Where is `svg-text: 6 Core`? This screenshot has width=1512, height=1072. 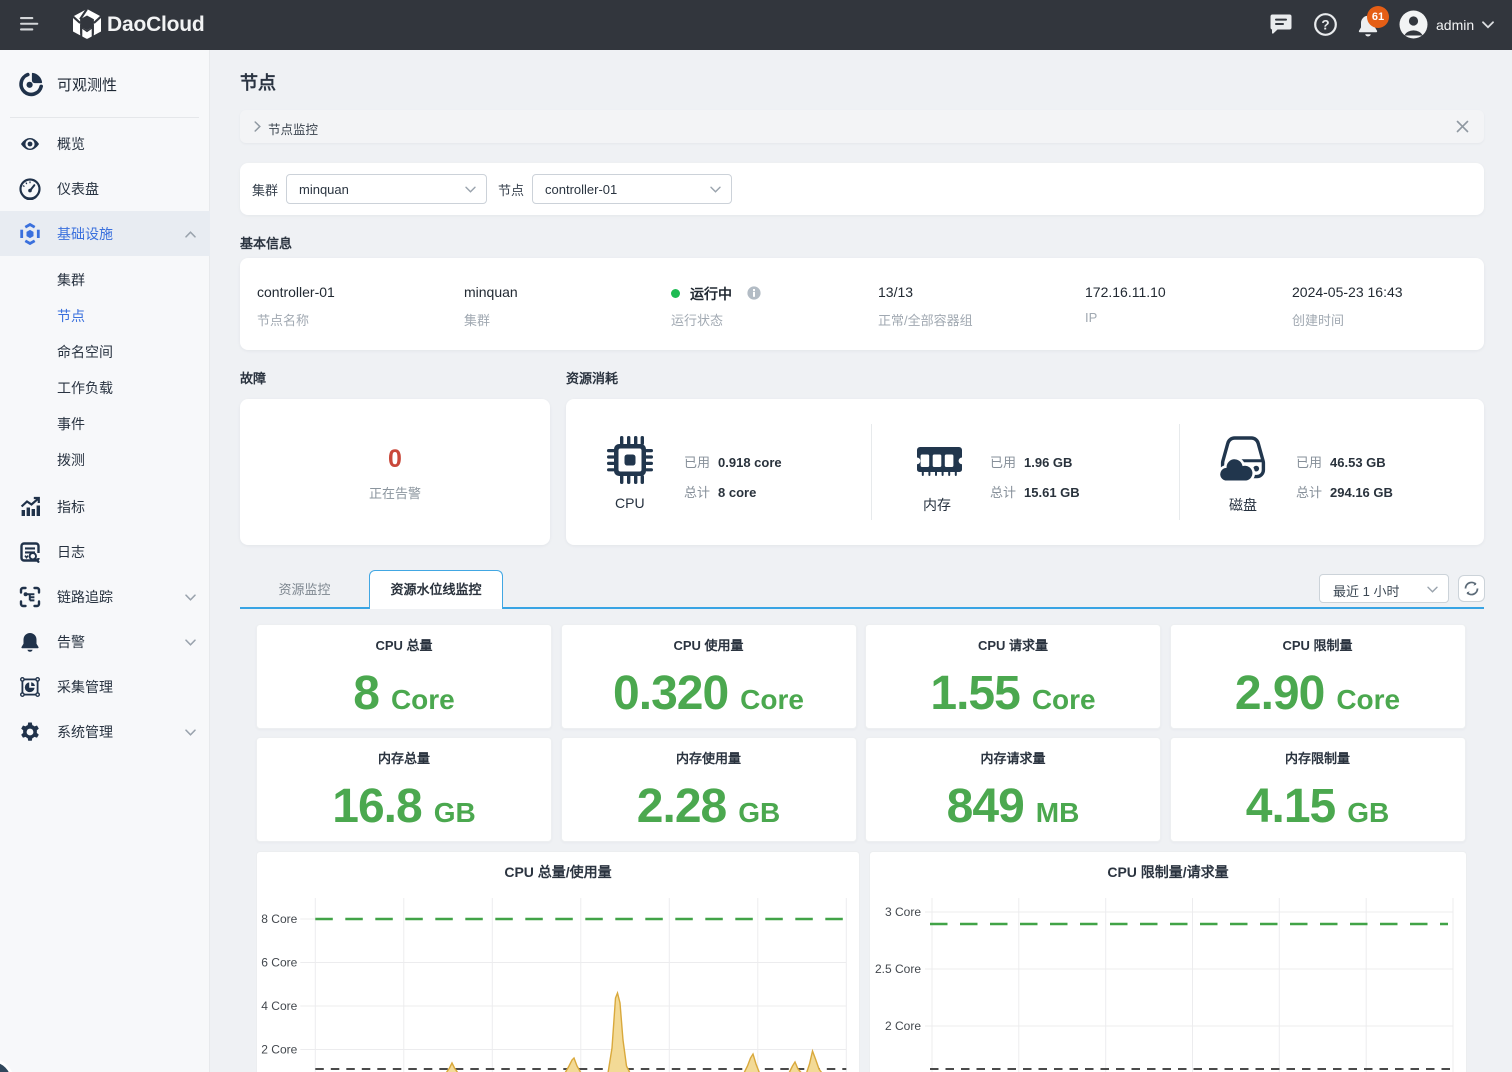 svg-text: 6 Core is located at coordinates (279, 963).